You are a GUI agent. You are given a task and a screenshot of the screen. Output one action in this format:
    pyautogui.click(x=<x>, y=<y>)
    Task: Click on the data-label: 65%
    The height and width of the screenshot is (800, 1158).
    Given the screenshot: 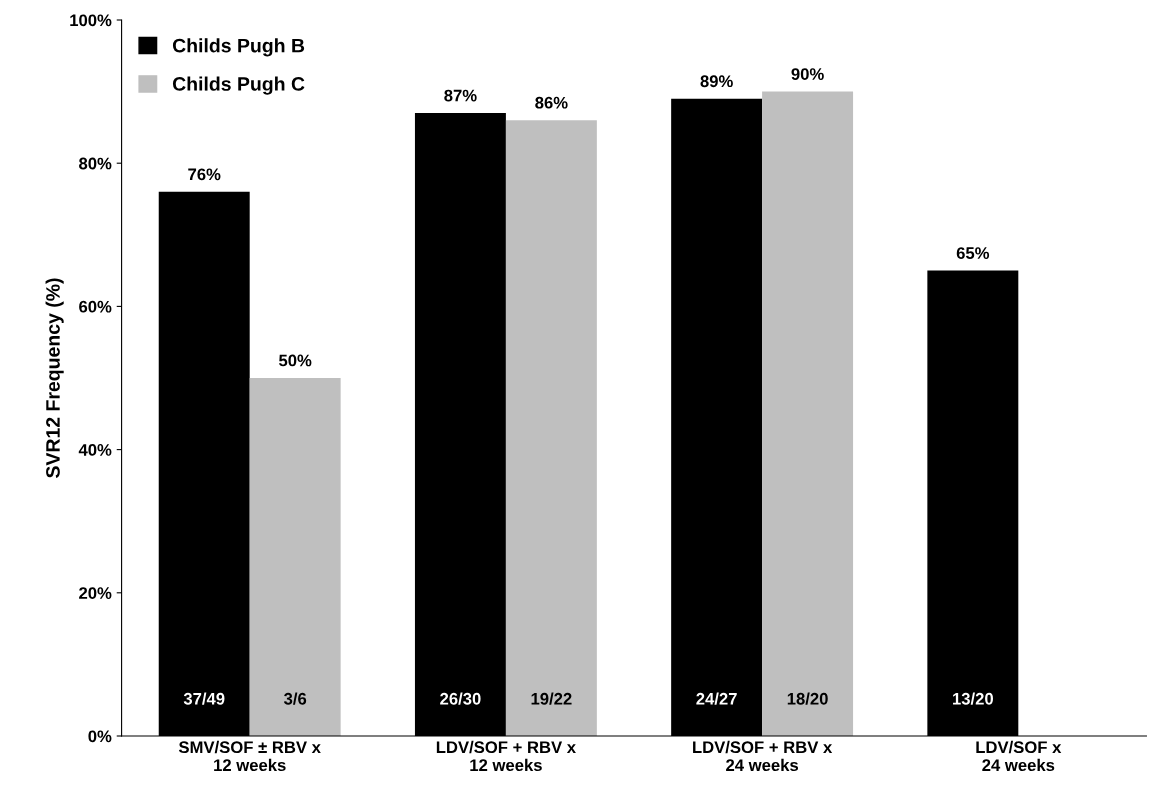 What is the action you would take?
    pyautogui.click(x=973, y=253)
    